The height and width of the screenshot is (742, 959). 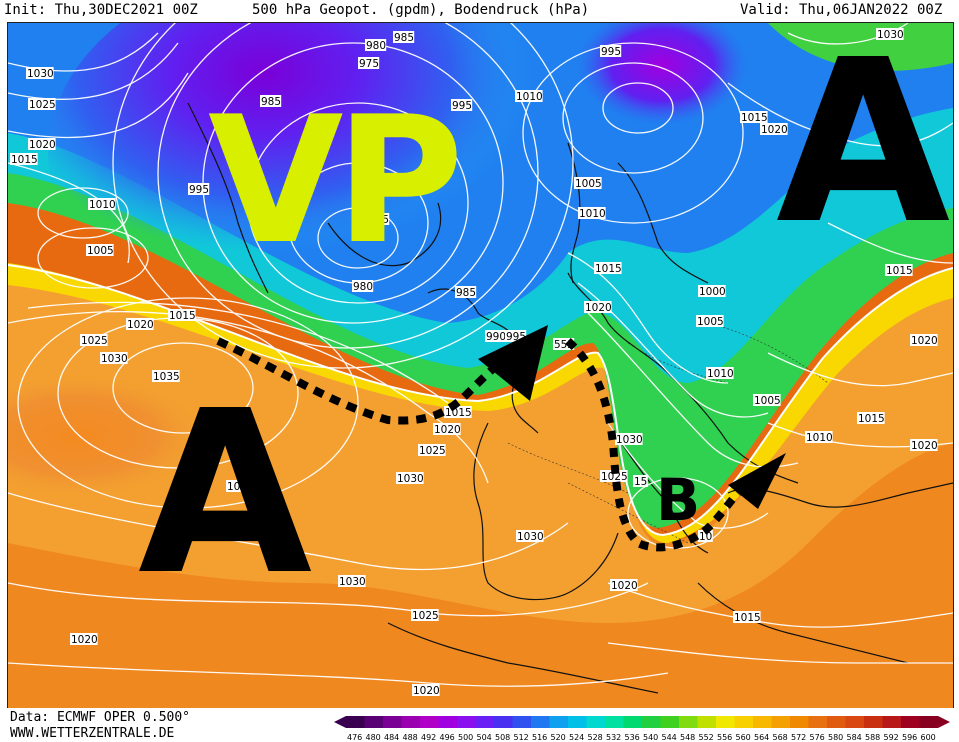 I want to click on legend-value: 484, so click(x=391, y=737).